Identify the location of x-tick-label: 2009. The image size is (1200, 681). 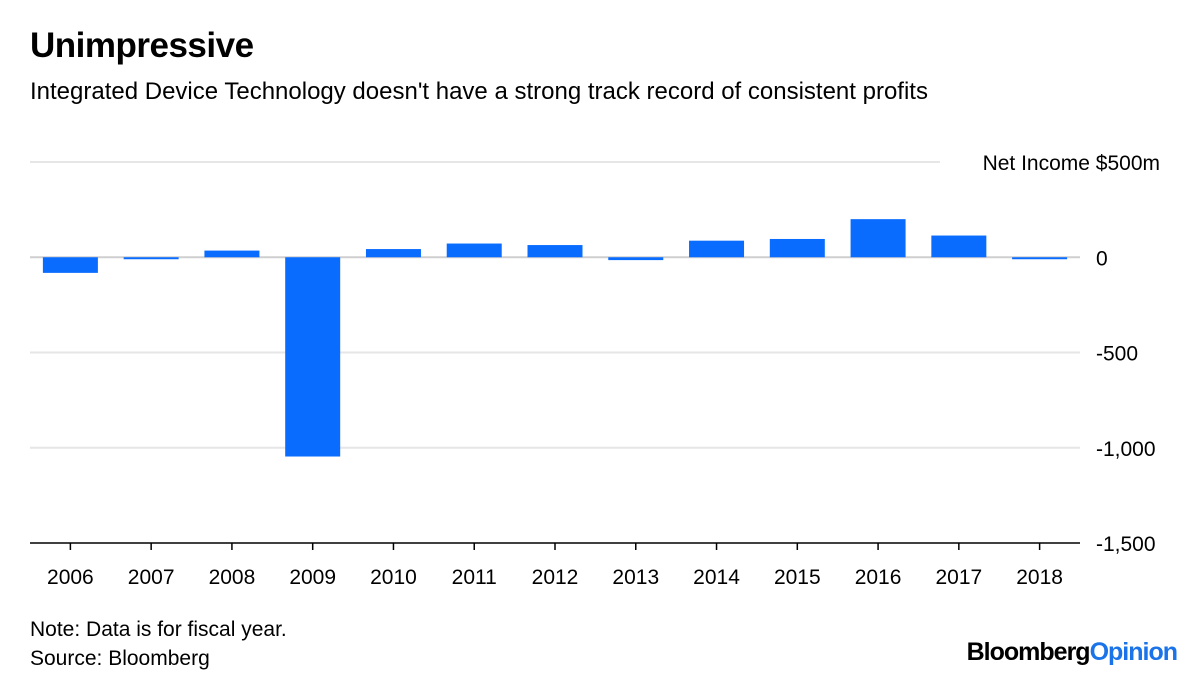
(312, 577).